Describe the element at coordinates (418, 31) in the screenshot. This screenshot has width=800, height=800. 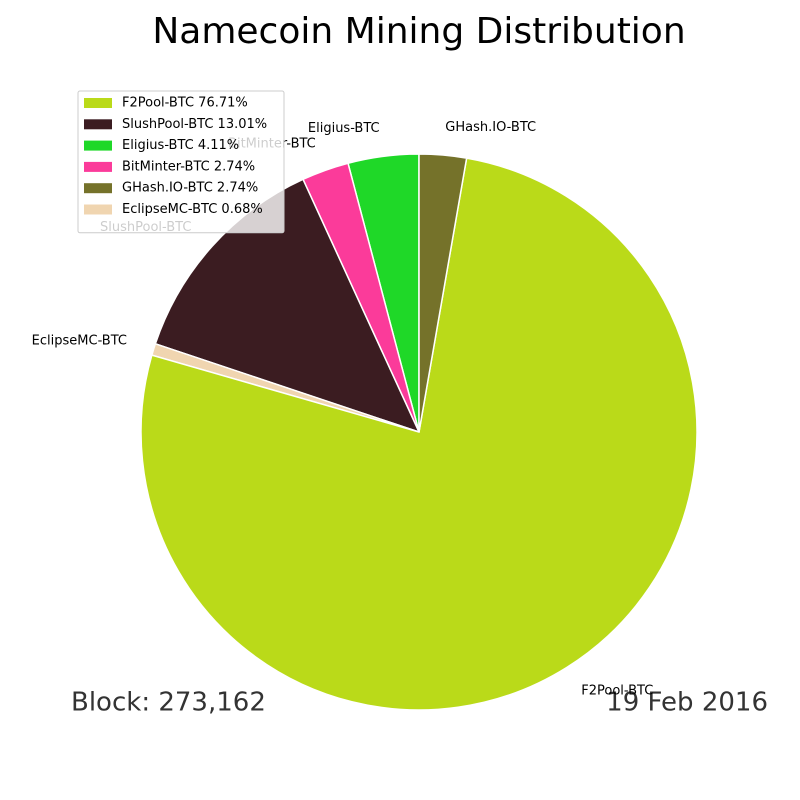
I see `chart-title: Namecoin Mining Distribution` at that location.